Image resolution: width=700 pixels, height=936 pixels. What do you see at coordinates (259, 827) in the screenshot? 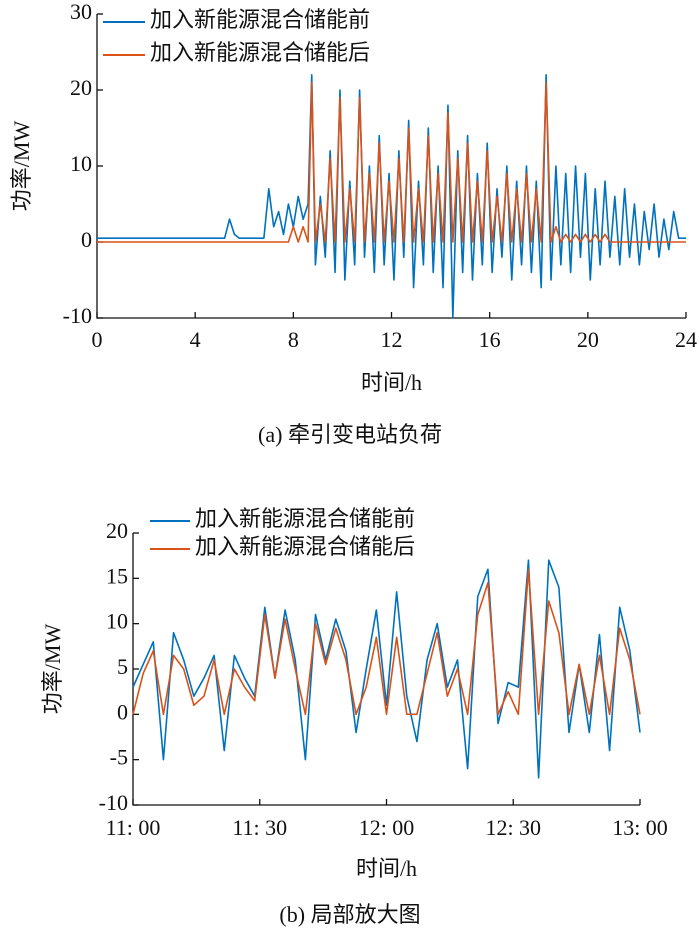
I see `x-tick-label: 11: 30` at bounding box center [259, 827].